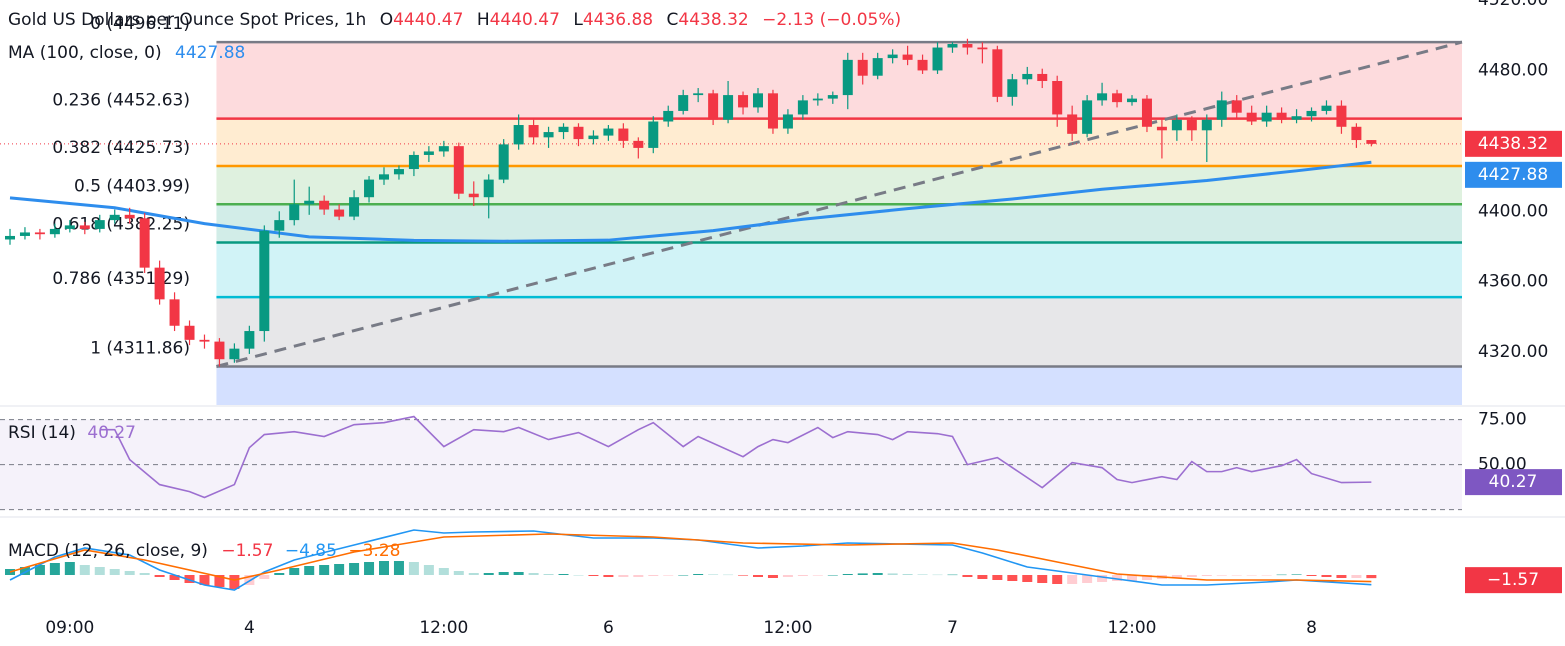 This screenshot has width=1565, height=646. Describe the element at coordinates (140, 24) in the screenshot. I see `fib-label: 0 (4496.11)` at that location.